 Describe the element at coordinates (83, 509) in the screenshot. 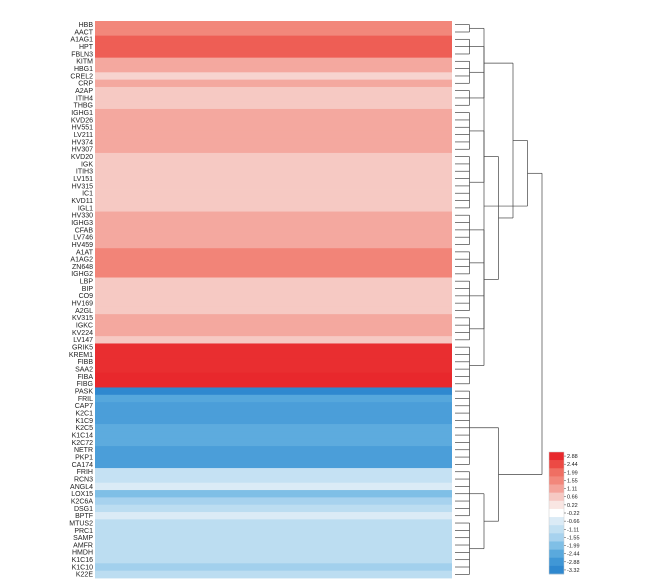

I see `row-label: DSG1` at that location.